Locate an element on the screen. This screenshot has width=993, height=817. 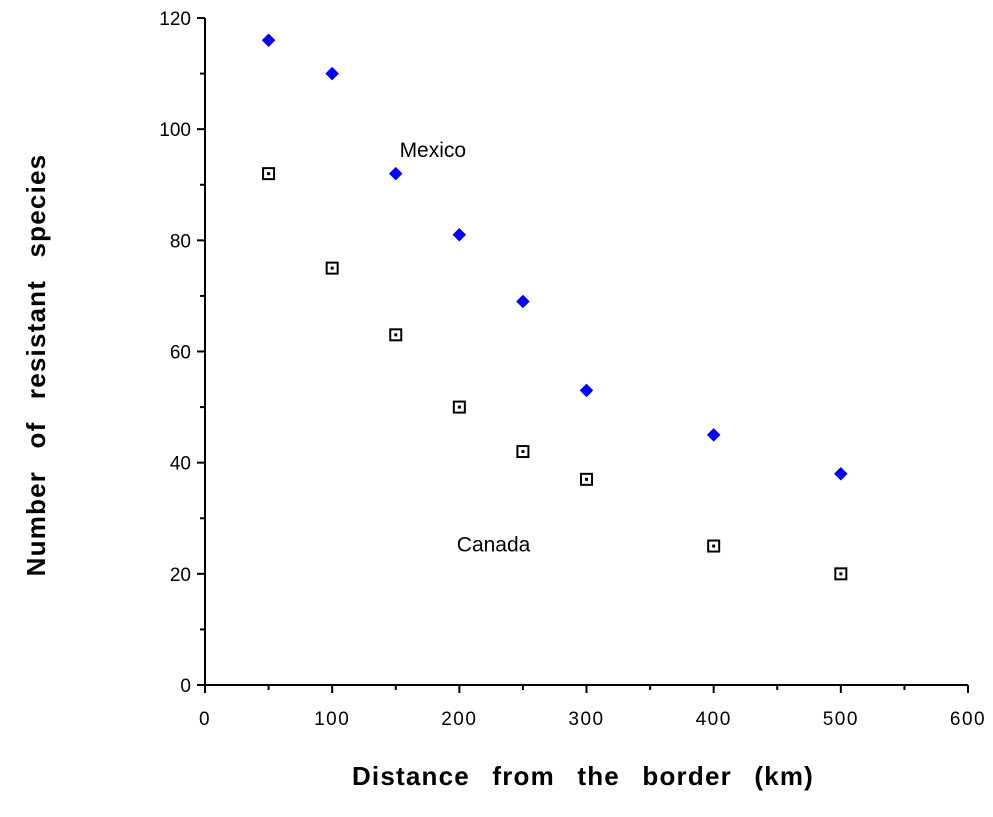
x-tick-label: 400 is located at coordinates (714, 719).